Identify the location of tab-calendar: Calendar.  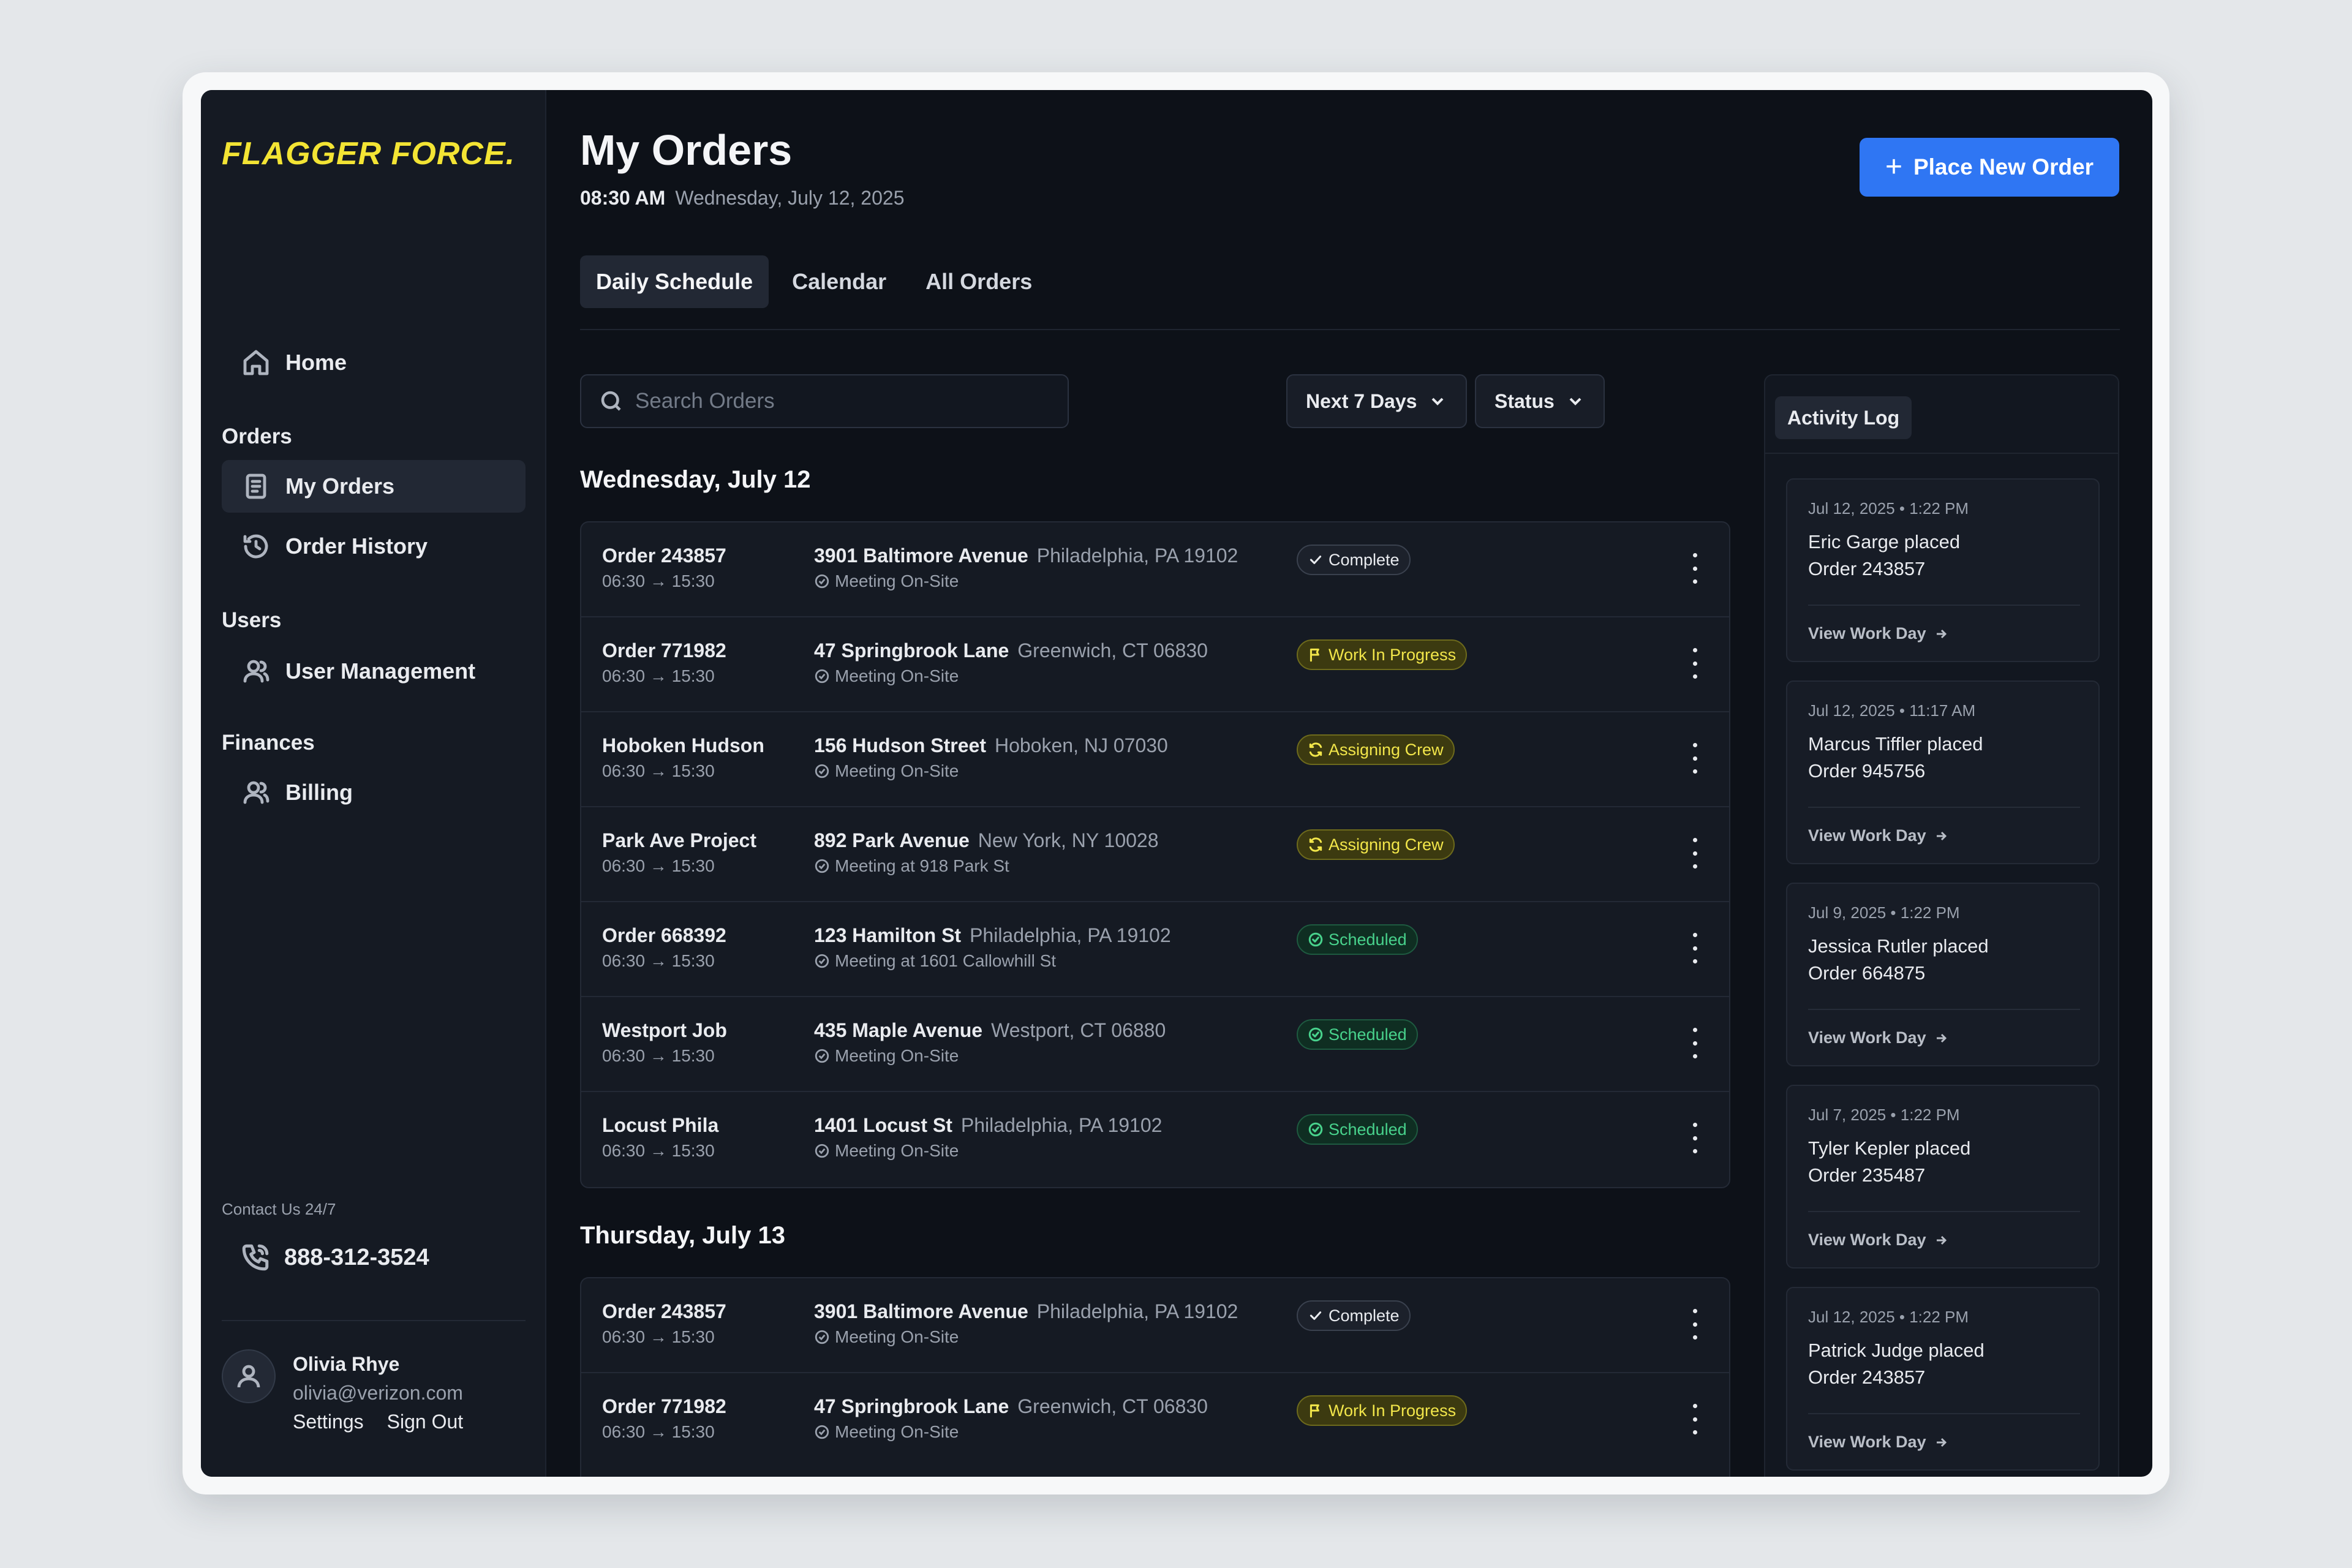
(840, 282).